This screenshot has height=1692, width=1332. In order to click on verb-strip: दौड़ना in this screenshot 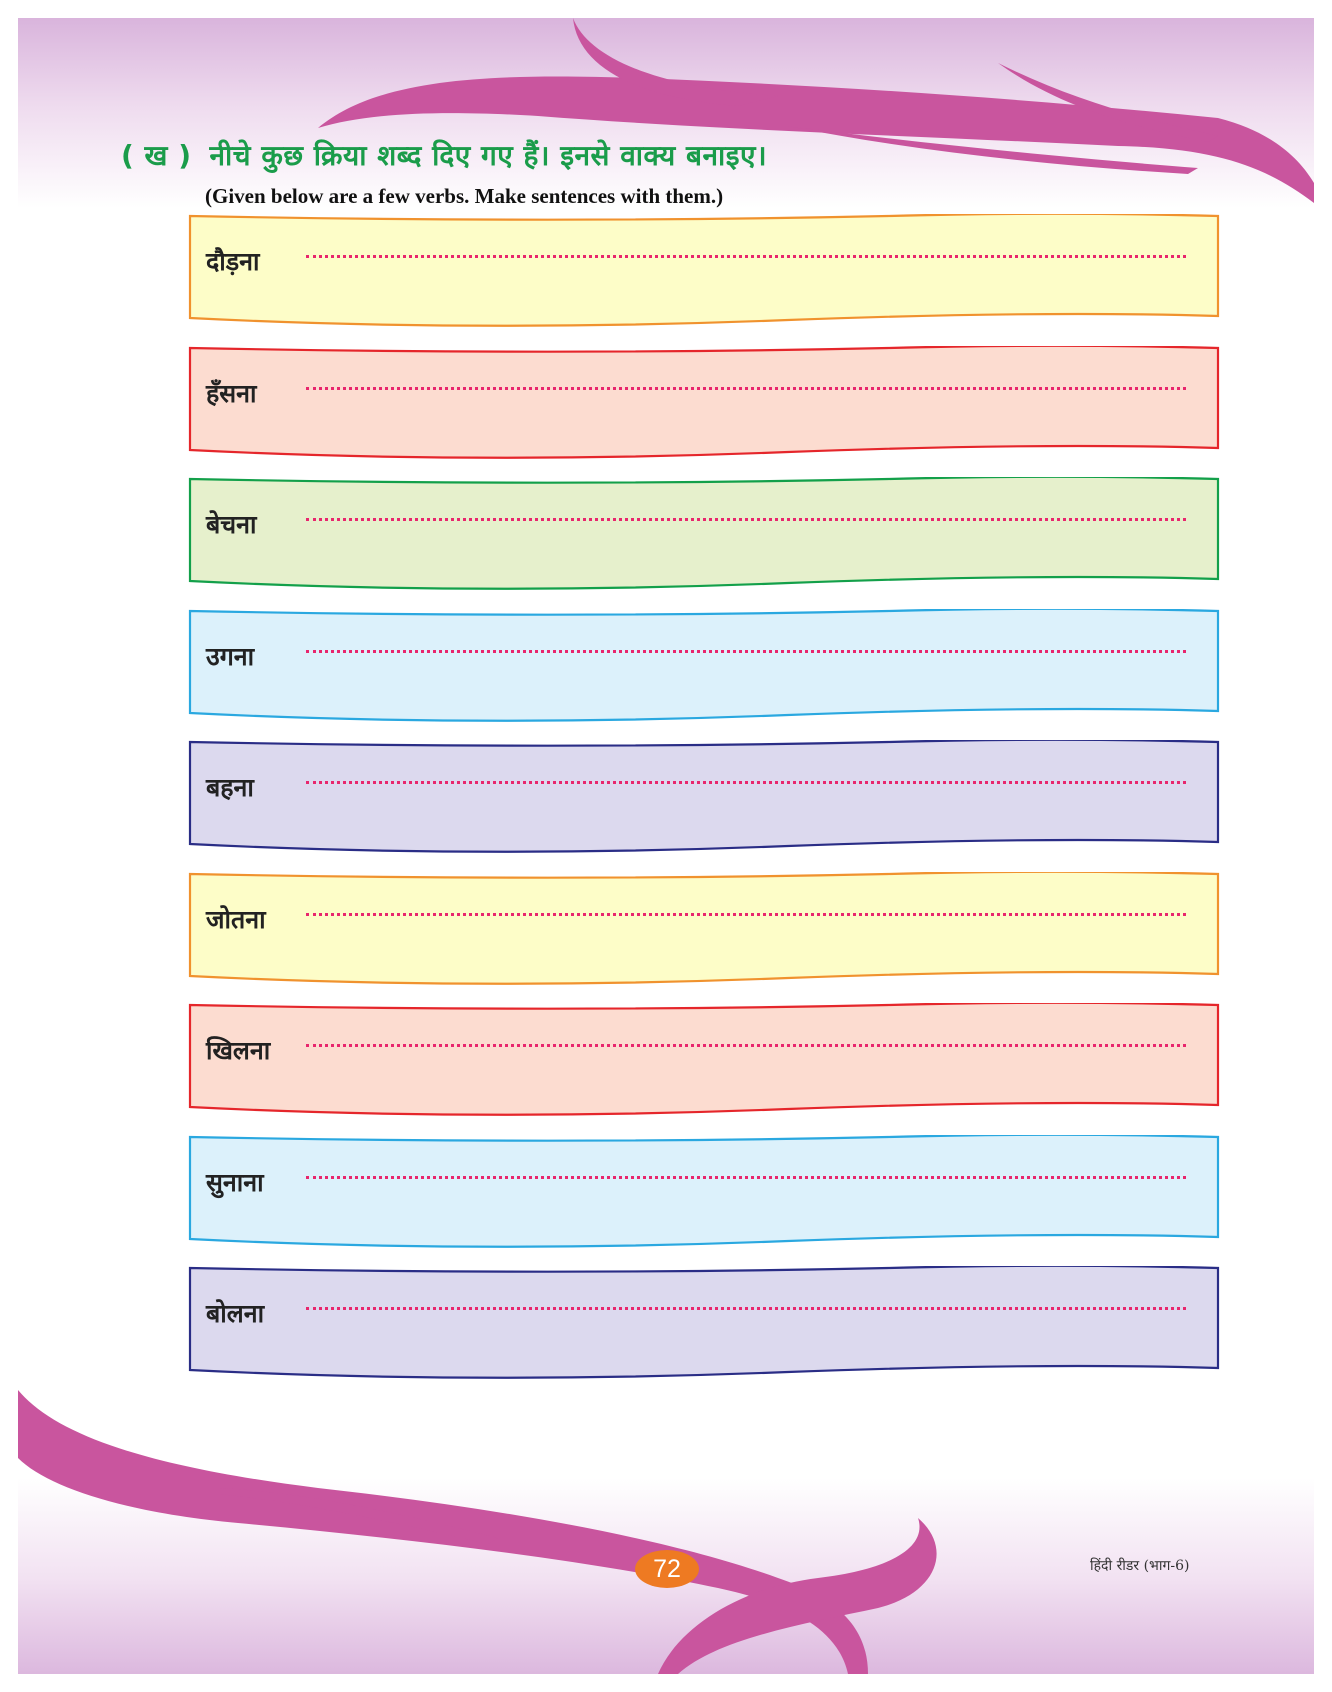, I will do `click(708, 273)`.